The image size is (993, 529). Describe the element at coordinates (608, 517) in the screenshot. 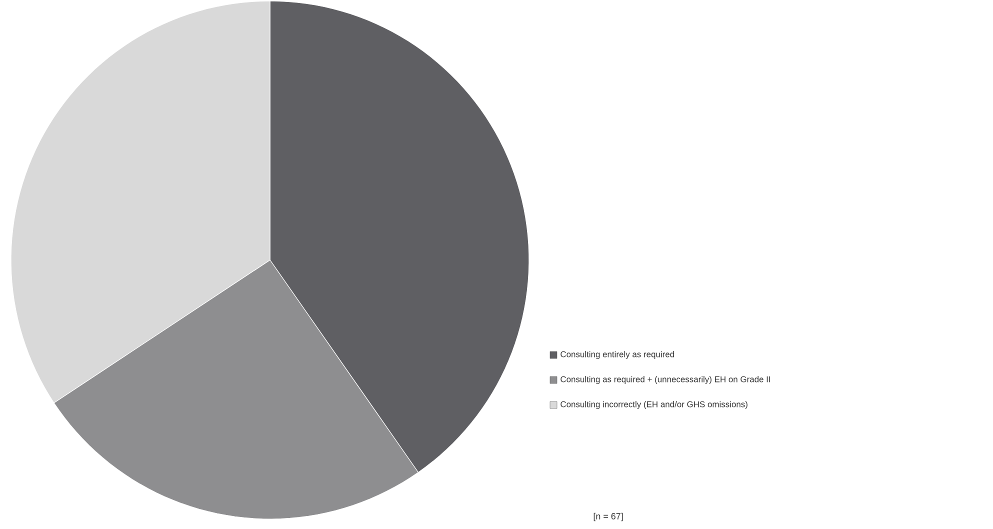

I see `text: [n = 67]` at that location.